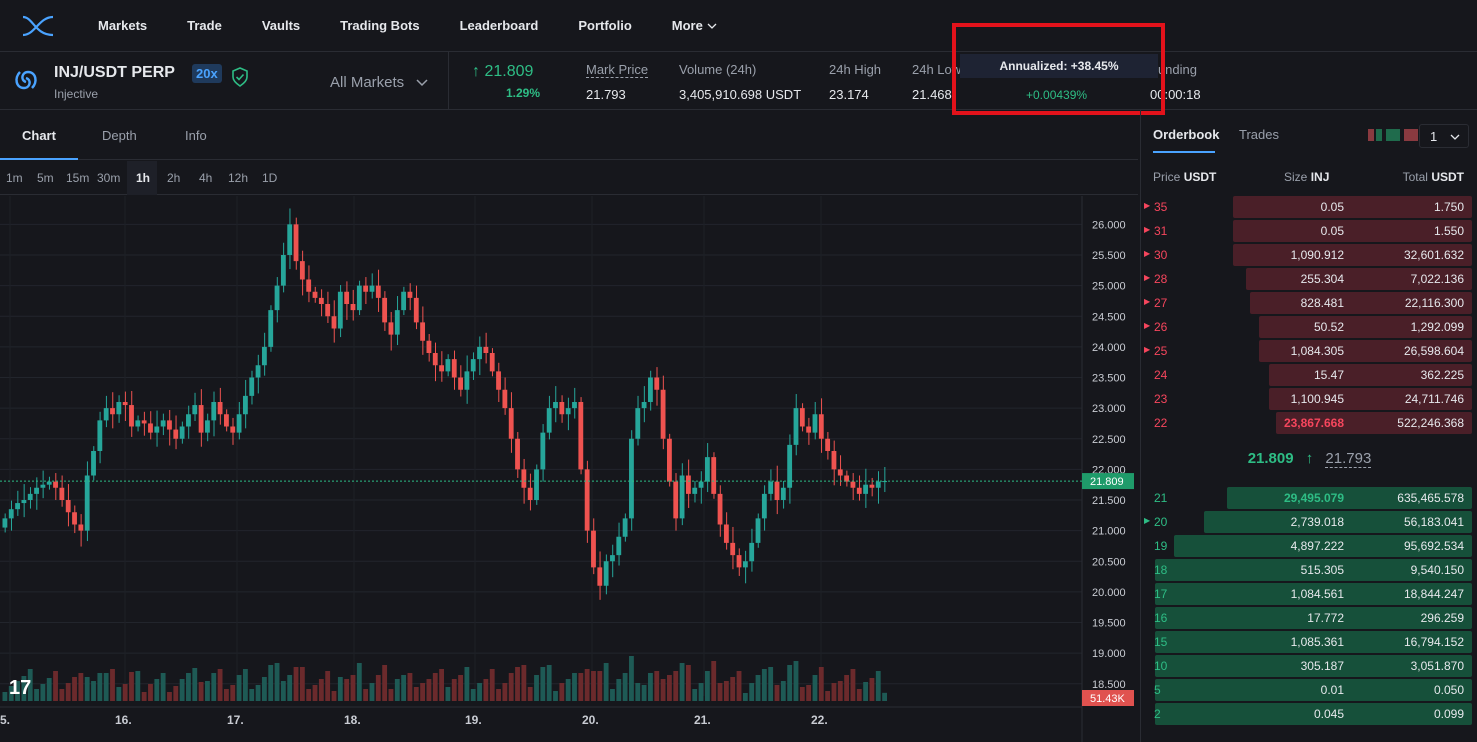 The image size is (1477, 742). Describe the element at coordinates (478, 71) in the screenshot. I see `arrow-up-icon: ↑` at that location.